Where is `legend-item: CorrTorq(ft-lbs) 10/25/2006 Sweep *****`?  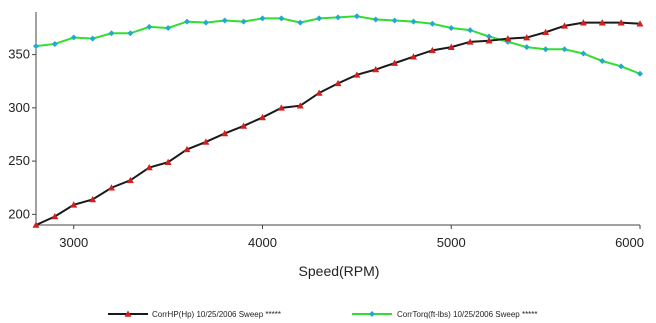 legend-item: CorrTorq(ft-lbs) 10/25/2006 Sweep ***** is located at coordinates (445, 314).